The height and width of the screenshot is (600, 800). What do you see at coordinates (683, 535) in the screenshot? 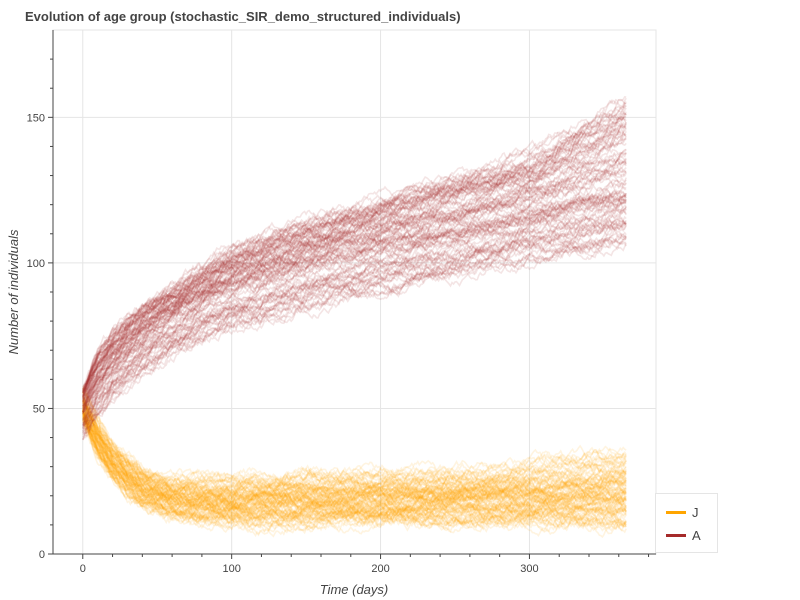
I see `legend-item-a: A` at bounding box center [683, 535].